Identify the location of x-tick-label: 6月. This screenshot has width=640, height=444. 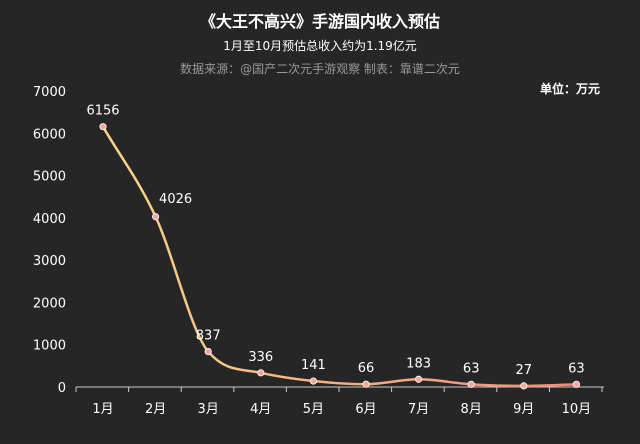
(365, 409).